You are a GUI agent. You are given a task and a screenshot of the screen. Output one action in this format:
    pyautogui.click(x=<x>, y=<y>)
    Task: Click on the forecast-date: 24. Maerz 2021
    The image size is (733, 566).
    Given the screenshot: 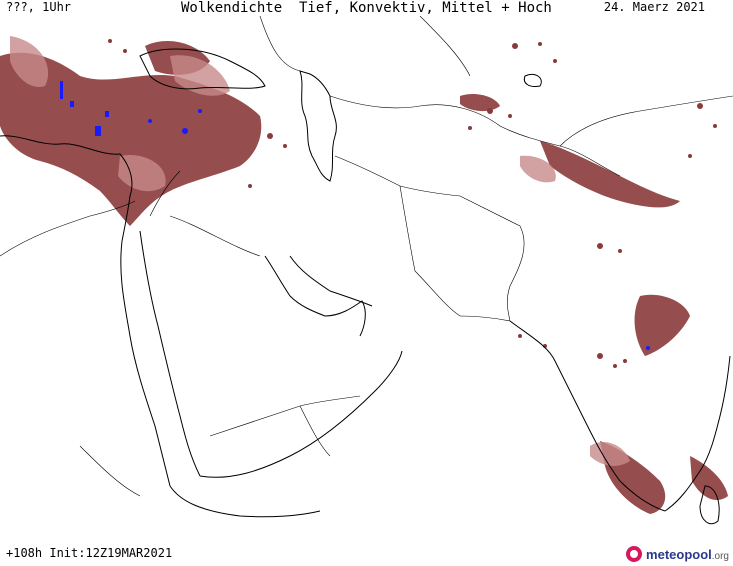 What is the action you would take?
    pyautogui.click(x=654, y=7)
    